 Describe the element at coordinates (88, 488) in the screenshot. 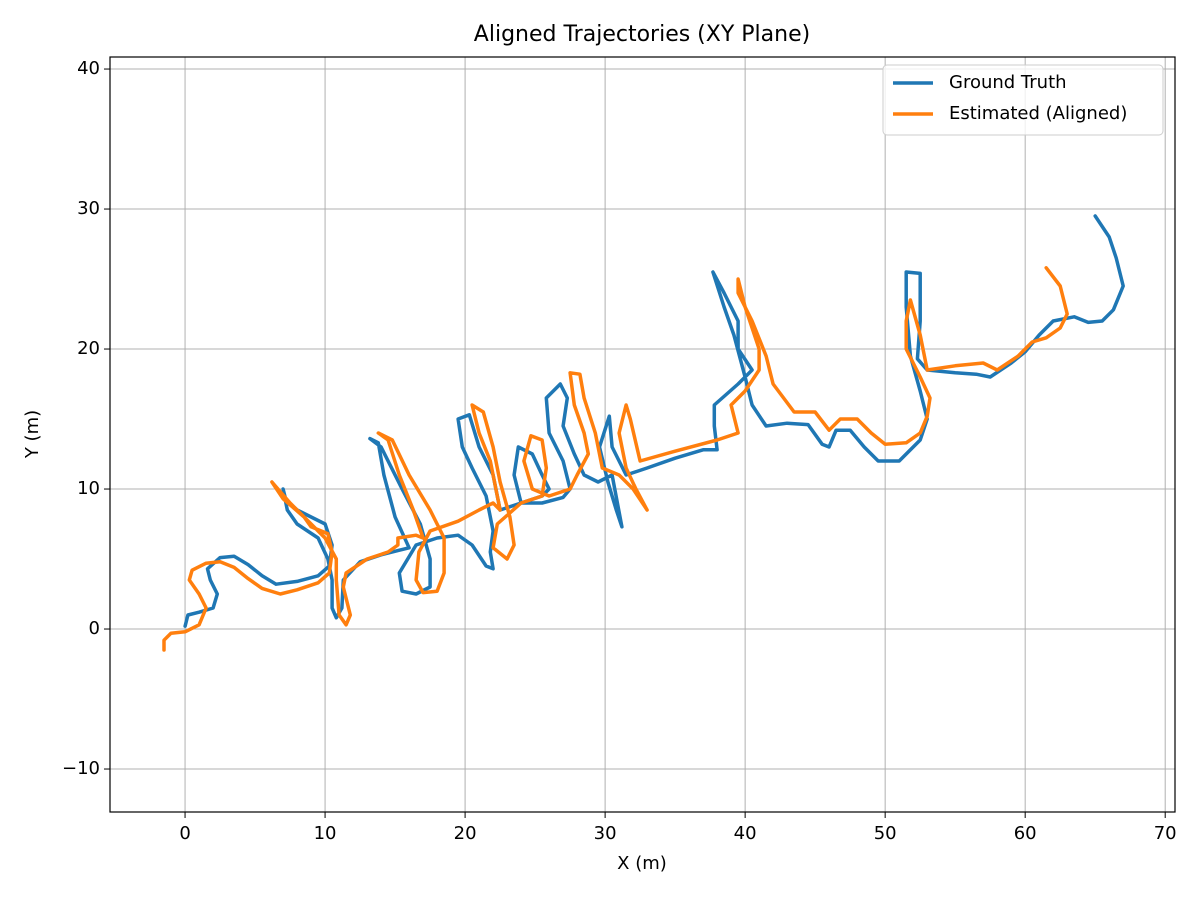

I see `y-tick-label: 10` at that location.